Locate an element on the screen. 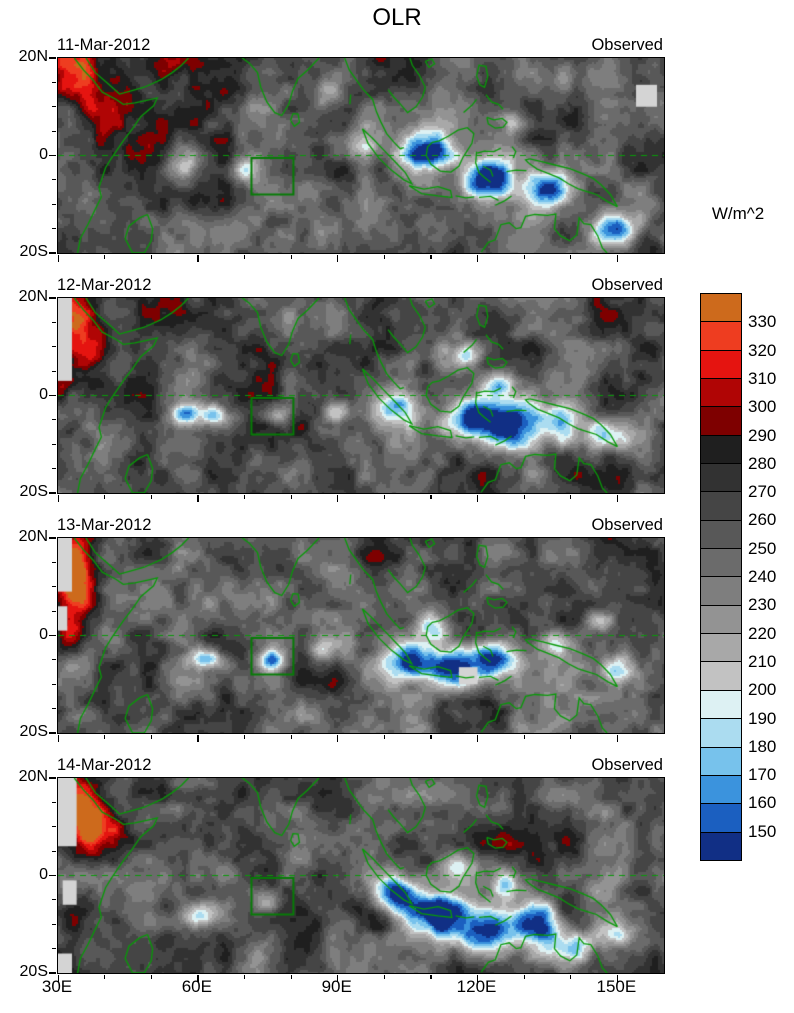 The width and height of the screenshot is (794, 1013). x-axis-label: 150E is located at coordinates (616, 986).